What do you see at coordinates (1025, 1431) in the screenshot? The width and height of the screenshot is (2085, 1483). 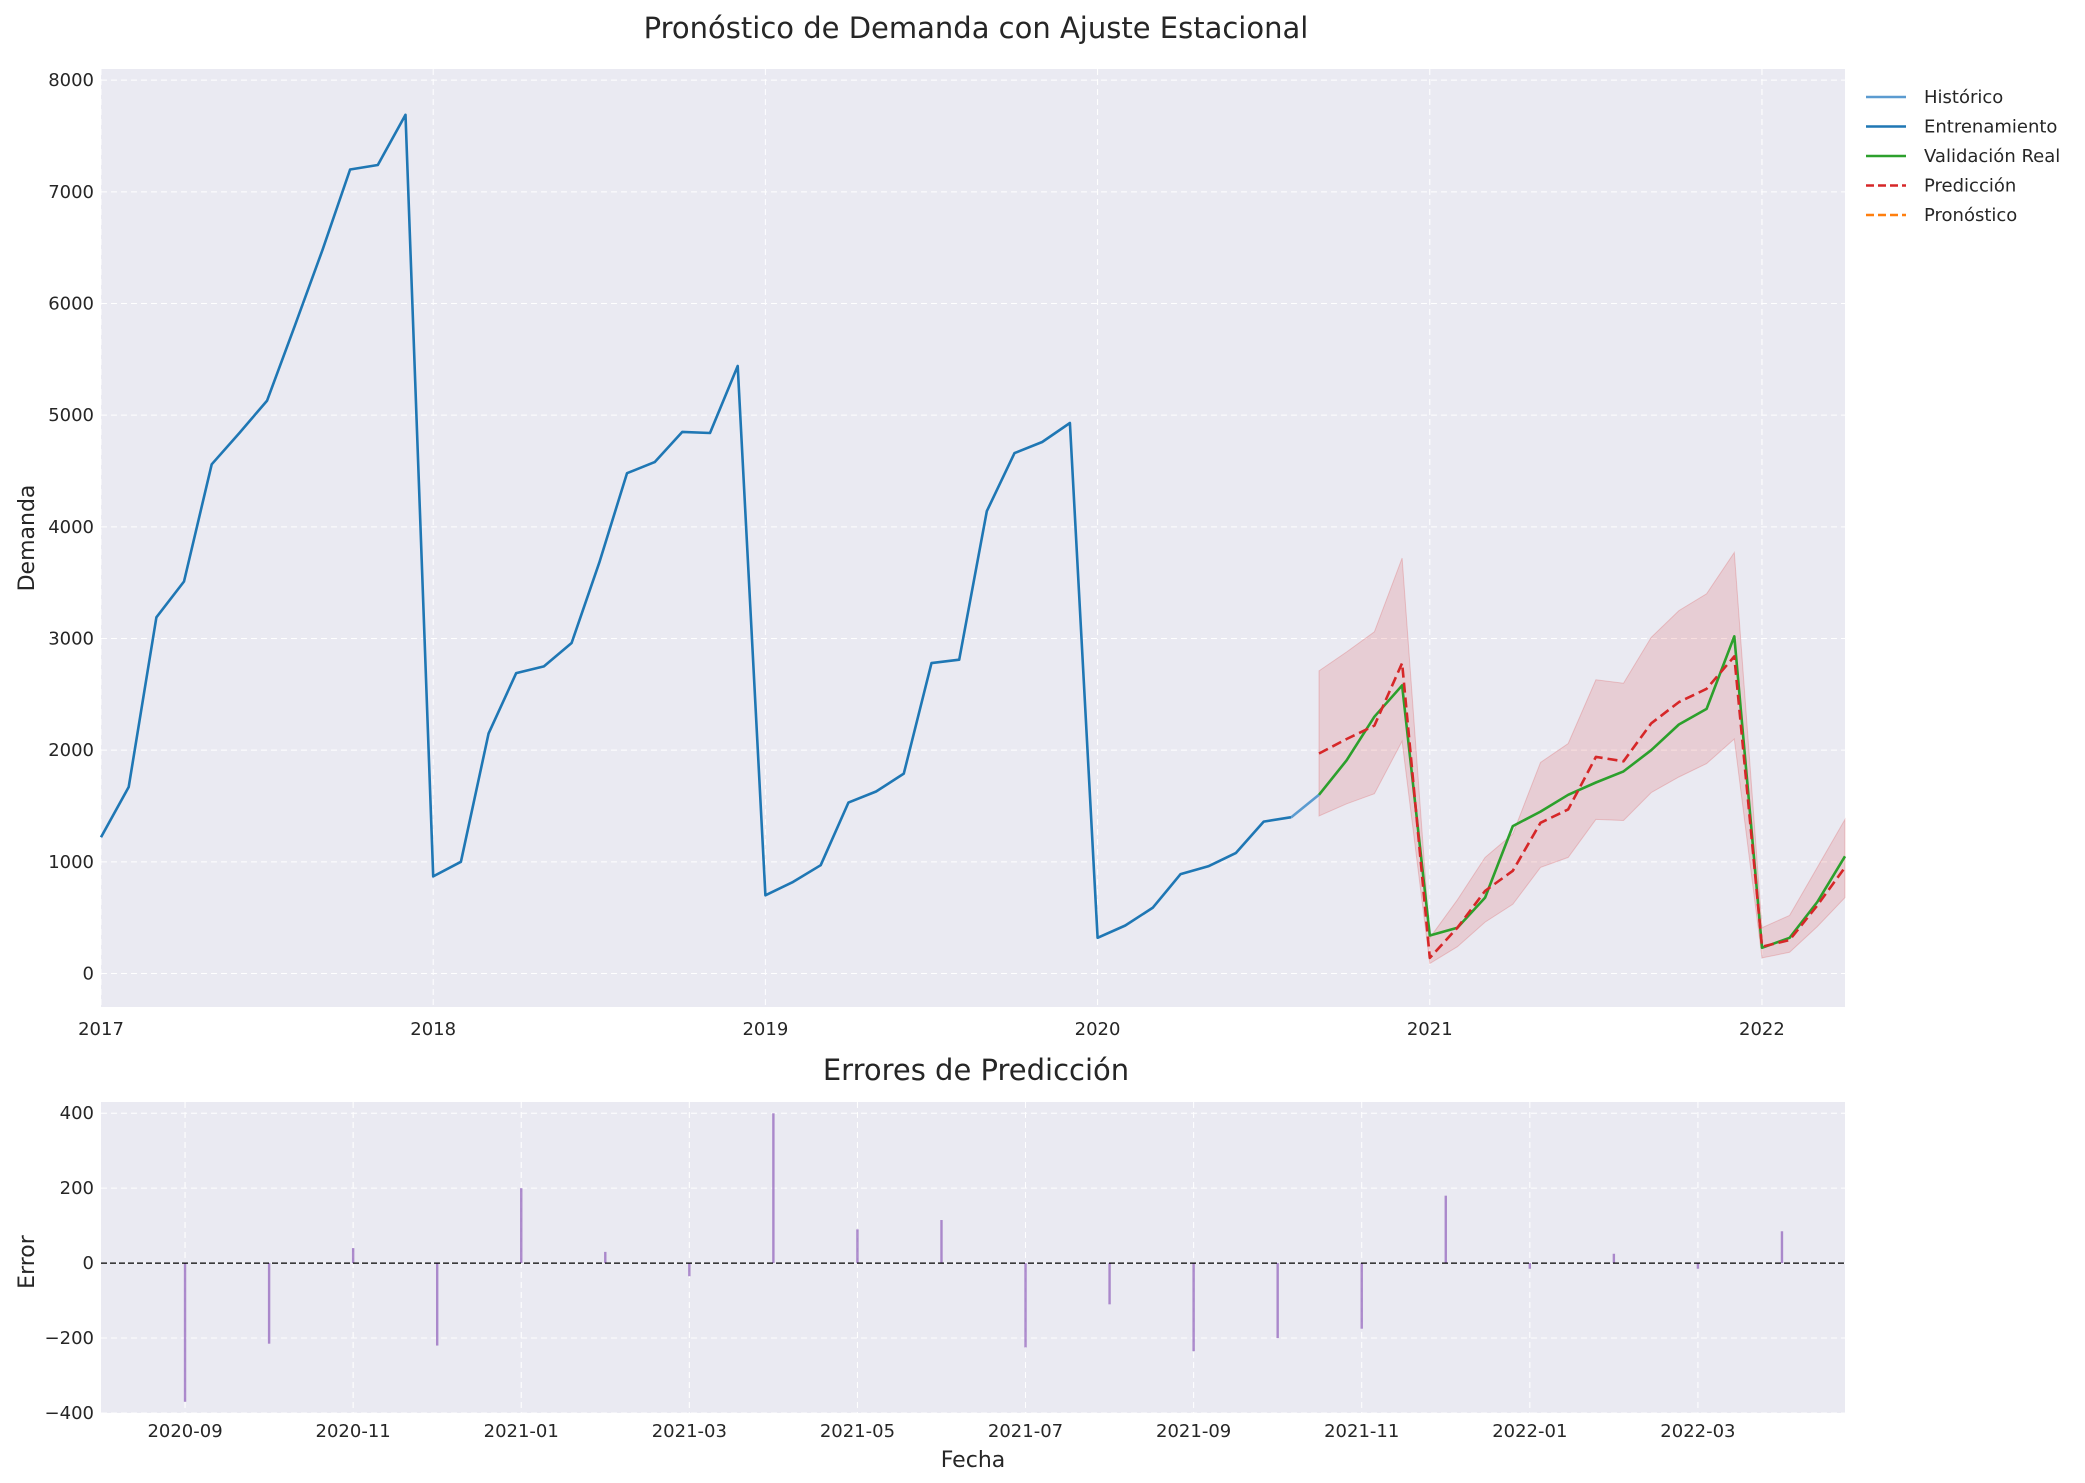 I see `bottom-x-tick-label: 2021-07` at bounding box center [1025, 1431].